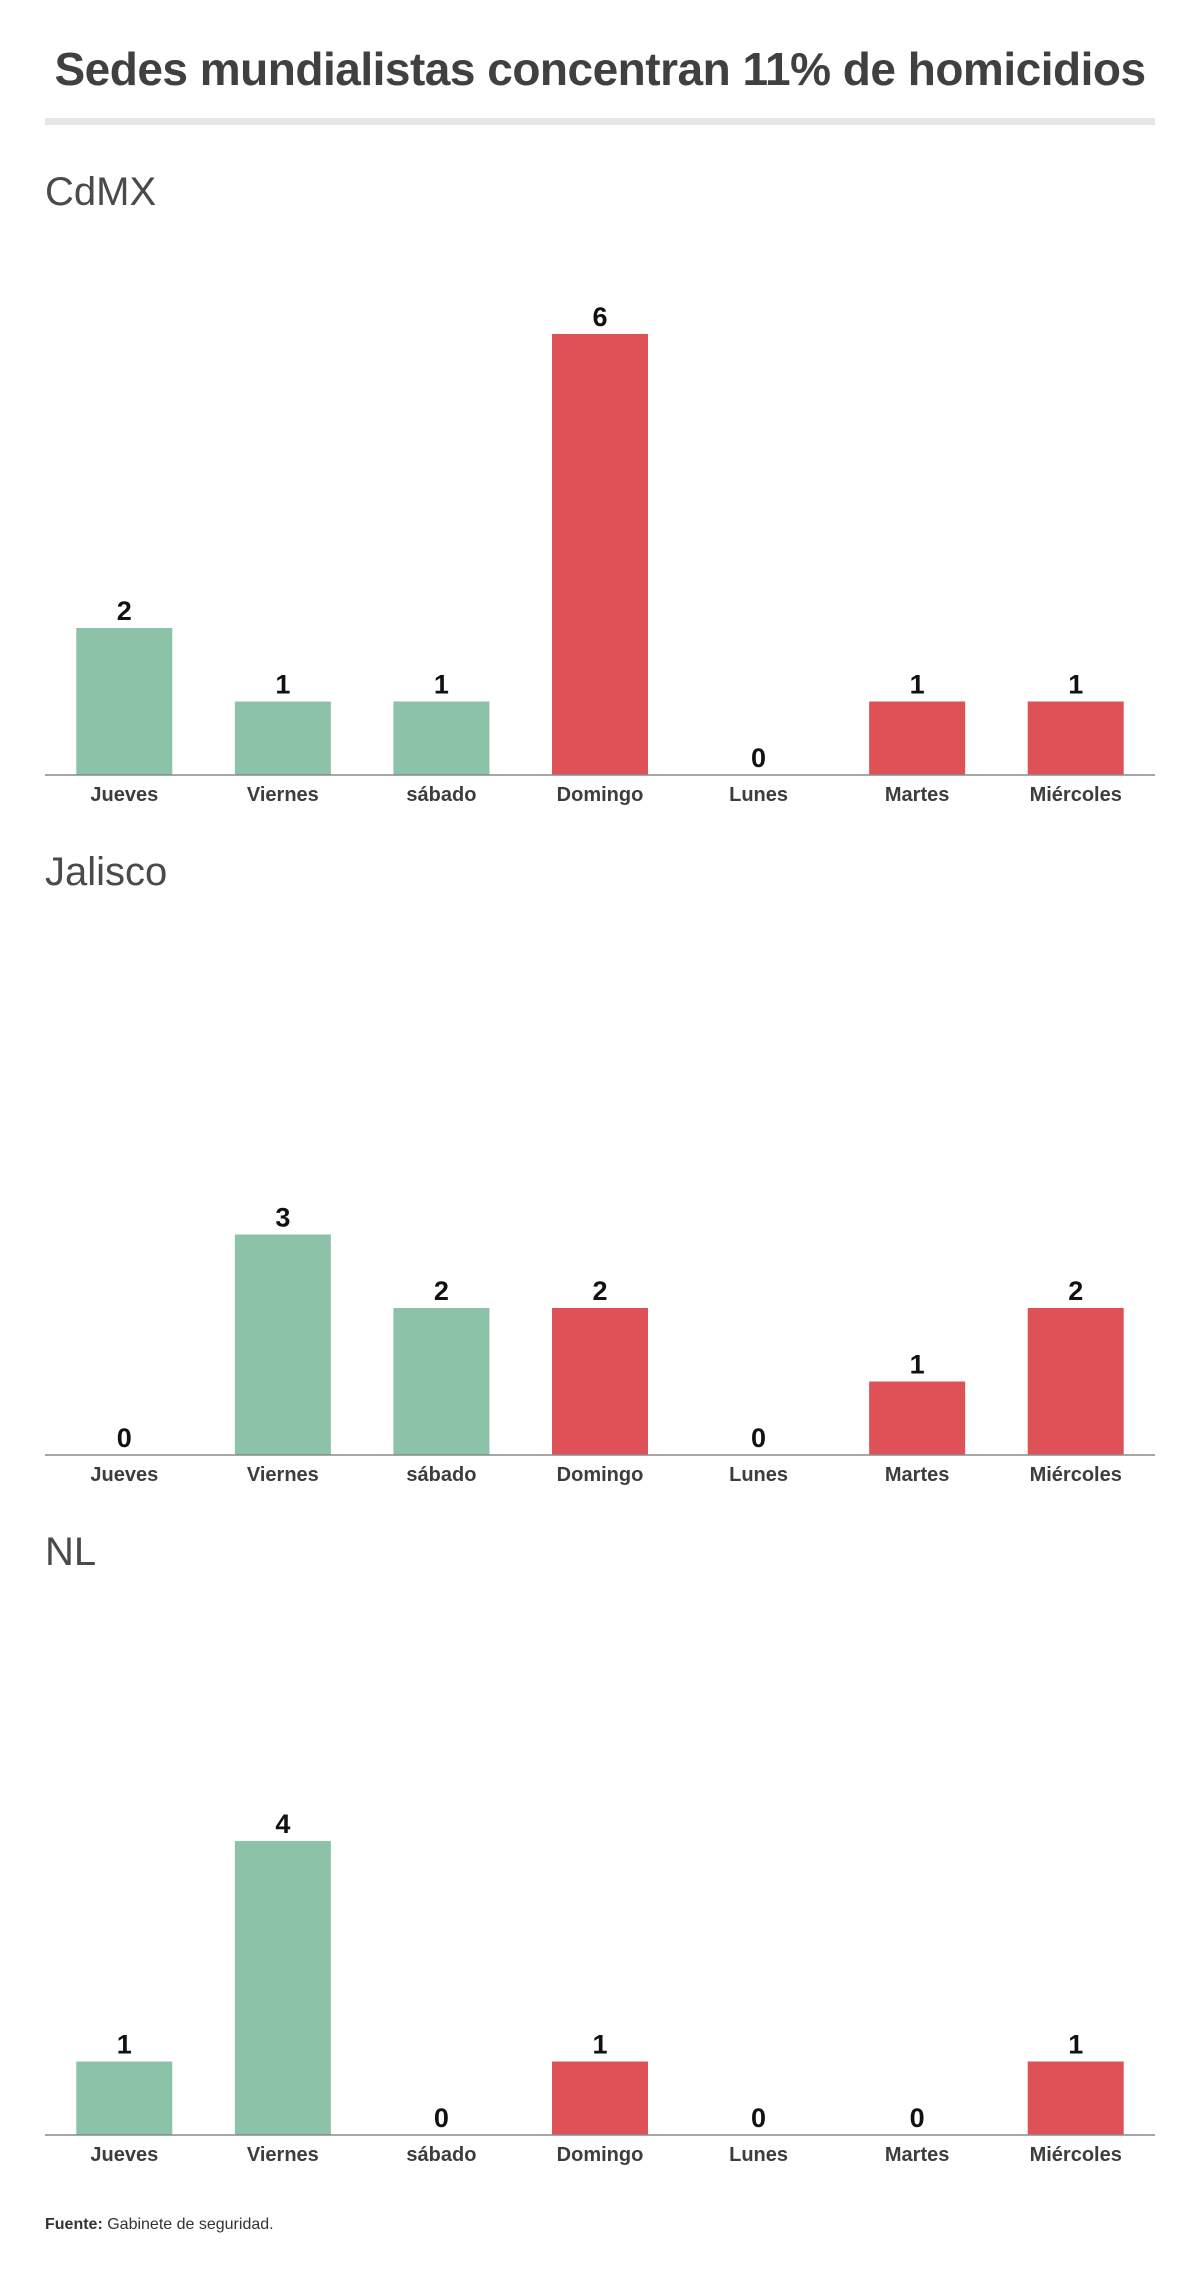  What do you see at coordinates (600, 121) in the screenshot?
I see `title-divider` at bounding box center [600, 121].